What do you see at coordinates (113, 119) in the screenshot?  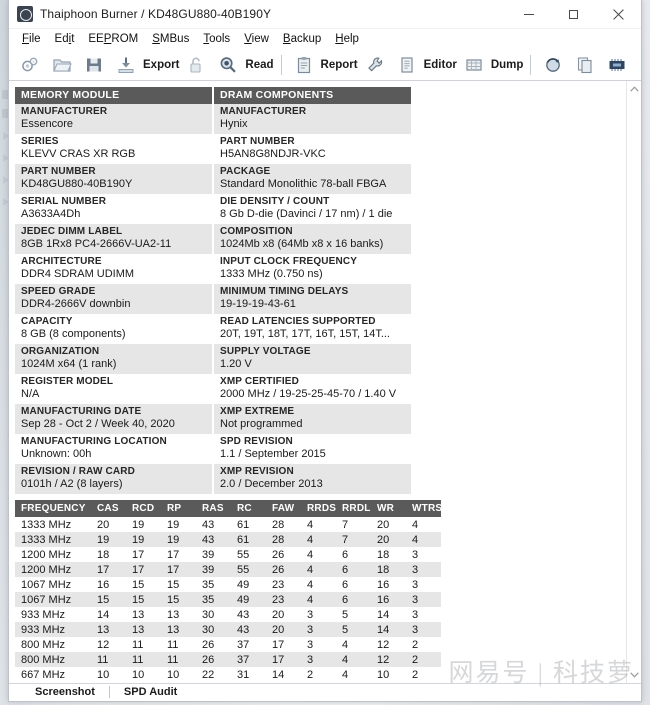 I see `field-manufacturer: MANUFACTURER Essencore` at bounding box center [113, 119].